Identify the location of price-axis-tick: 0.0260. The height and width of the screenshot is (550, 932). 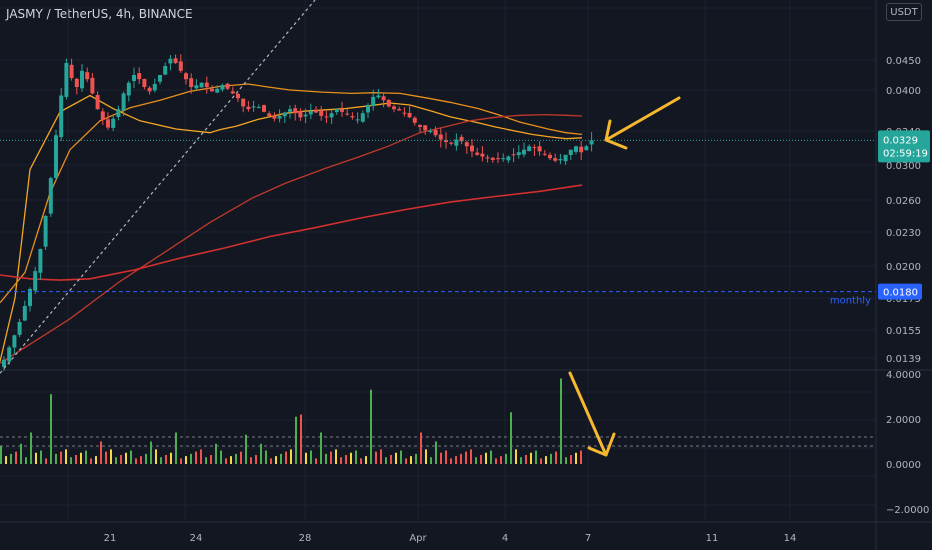
(903, 201).